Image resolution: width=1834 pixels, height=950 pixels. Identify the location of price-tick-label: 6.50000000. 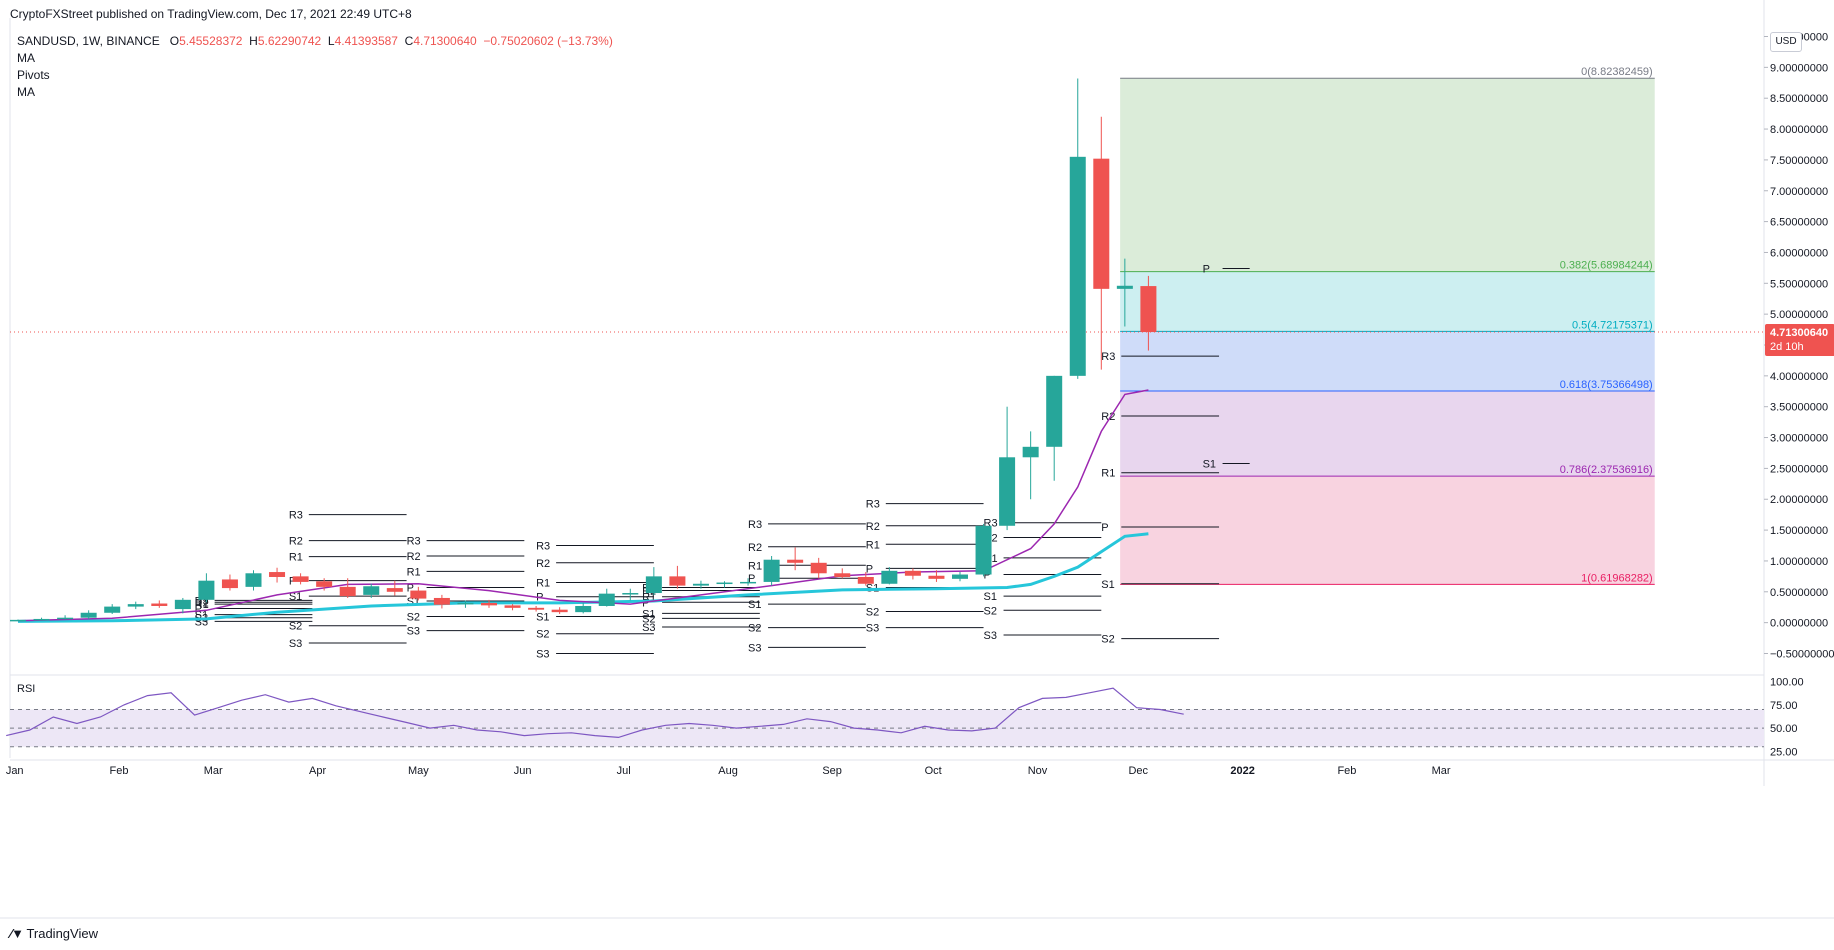
(1799, 223).